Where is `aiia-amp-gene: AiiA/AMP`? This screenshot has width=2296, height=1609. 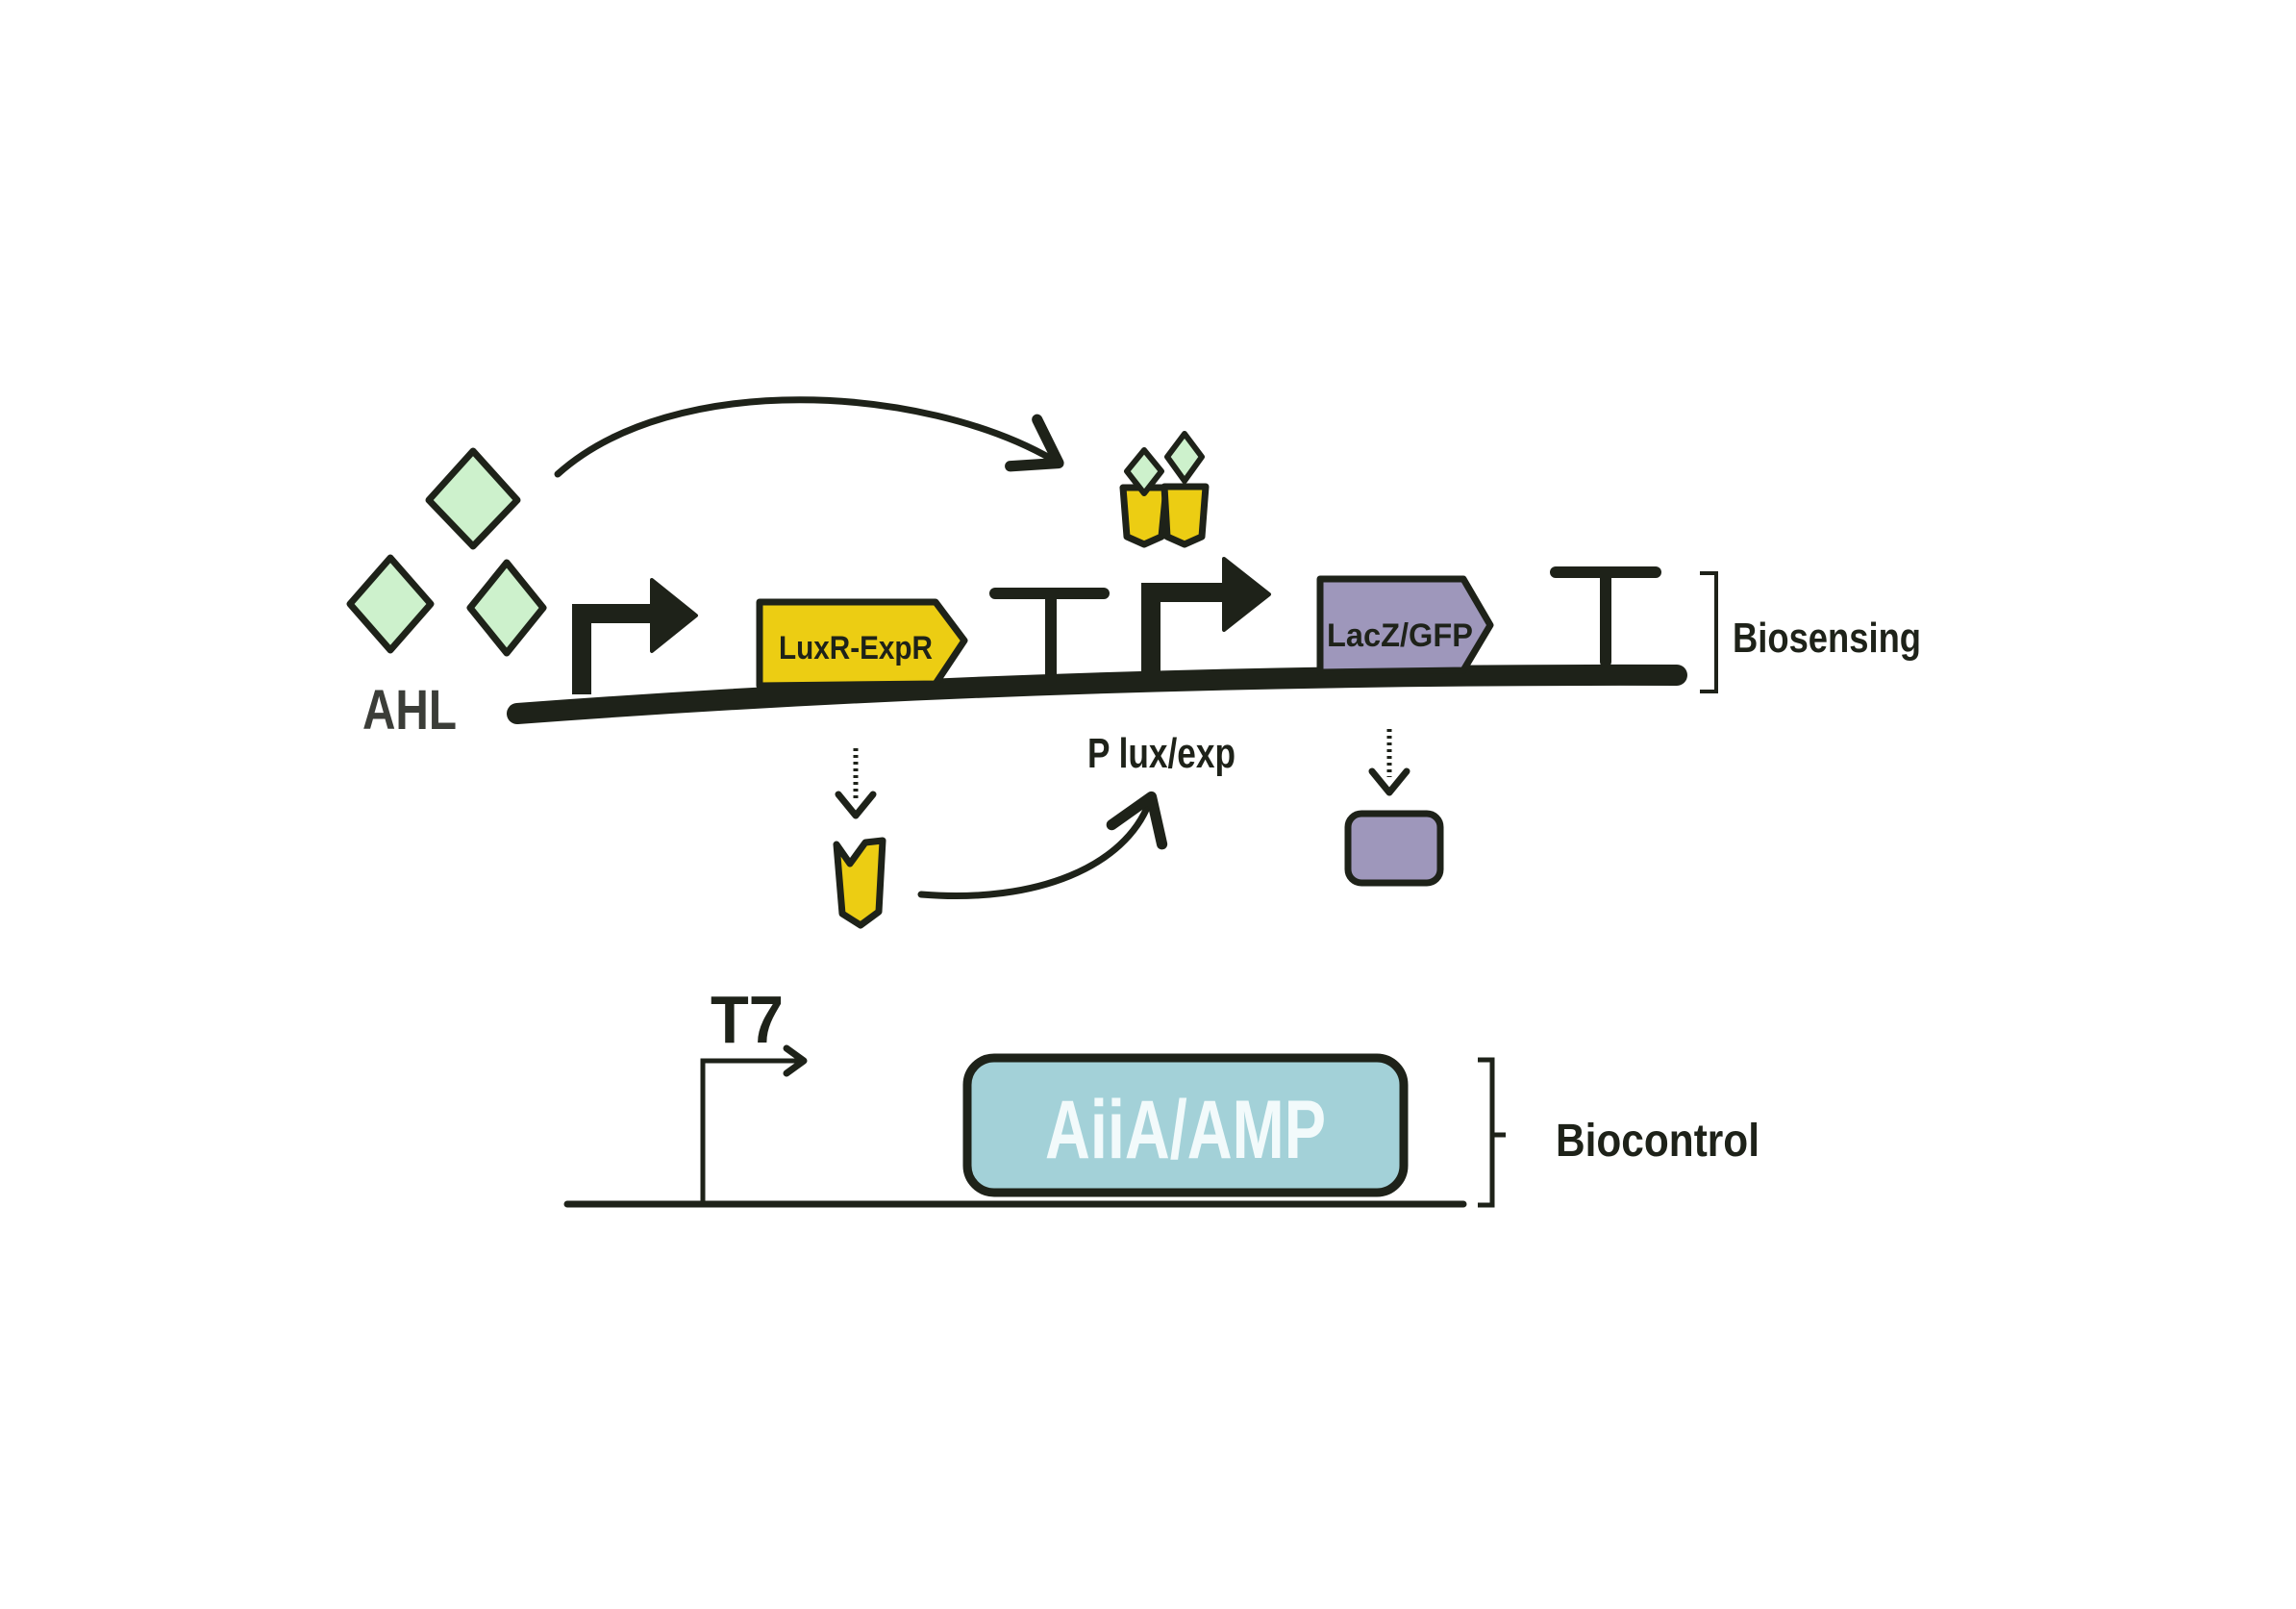
aiia-amp-gene: AiiA/AMP is located at coordinates (1185, 1125).